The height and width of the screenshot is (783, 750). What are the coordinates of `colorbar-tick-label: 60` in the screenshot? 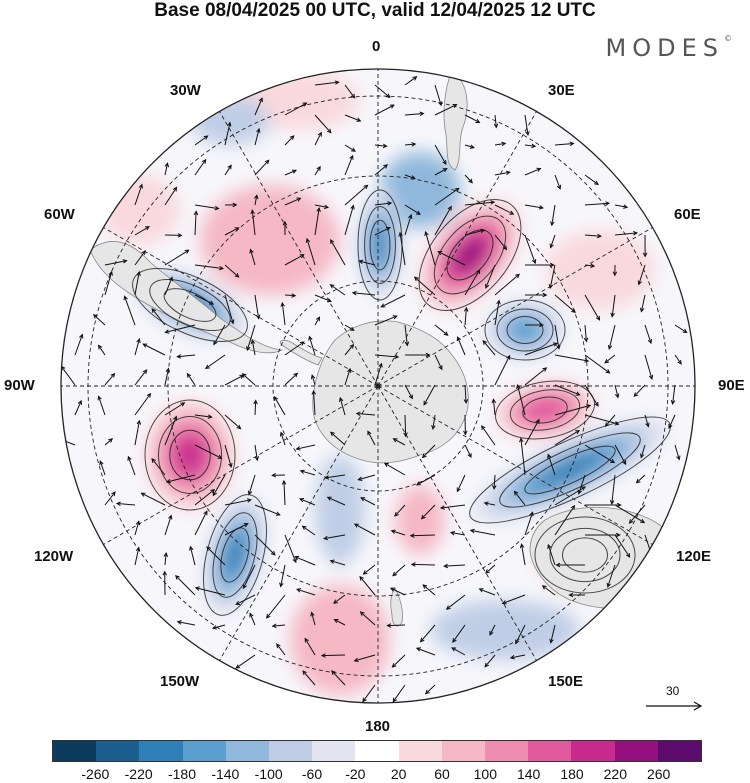 It's located at (442, 774).